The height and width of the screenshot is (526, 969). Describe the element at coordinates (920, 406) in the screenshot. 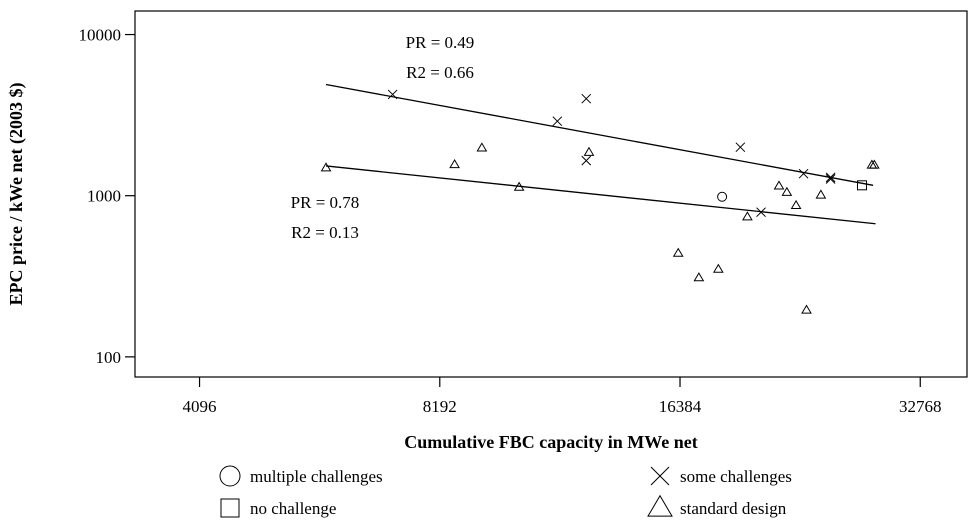

I see `x-tick-label: 32768` at that location.